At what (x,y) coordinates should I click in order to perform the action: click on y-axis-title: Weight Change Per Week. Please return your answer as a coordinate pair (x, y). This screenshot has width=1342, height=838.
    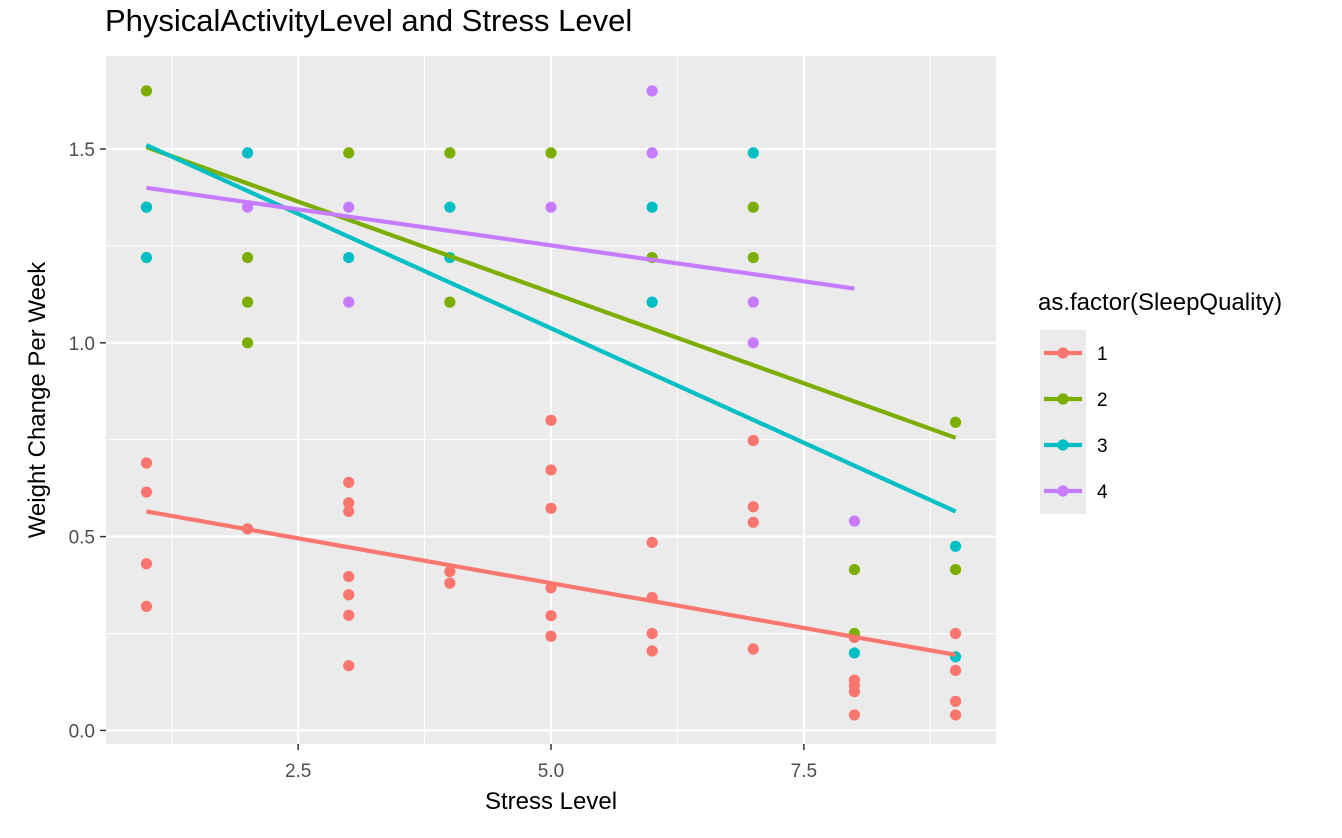
    Looking at the image, I should click on (37, 400).